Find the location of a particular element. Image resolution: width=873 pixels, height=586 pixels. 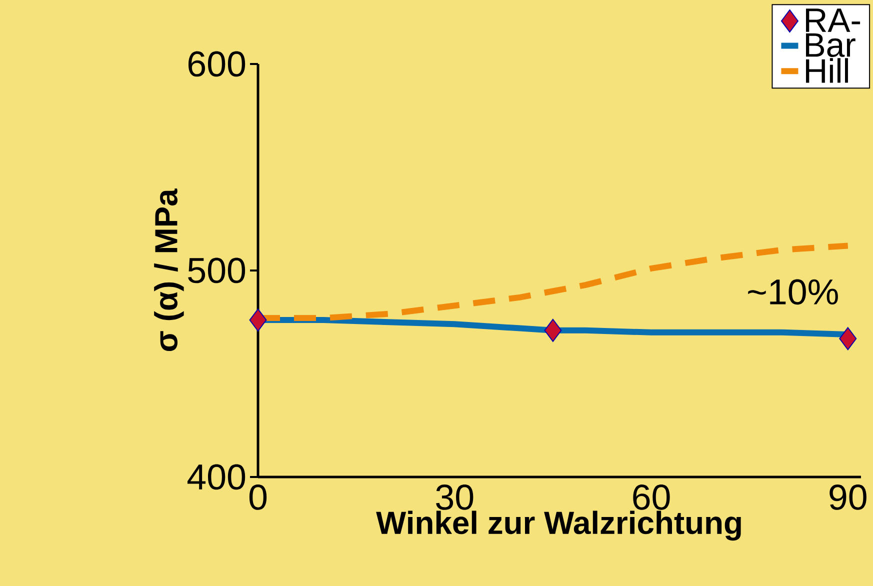

legend-label: RA- is located at coordinates (833, 20).